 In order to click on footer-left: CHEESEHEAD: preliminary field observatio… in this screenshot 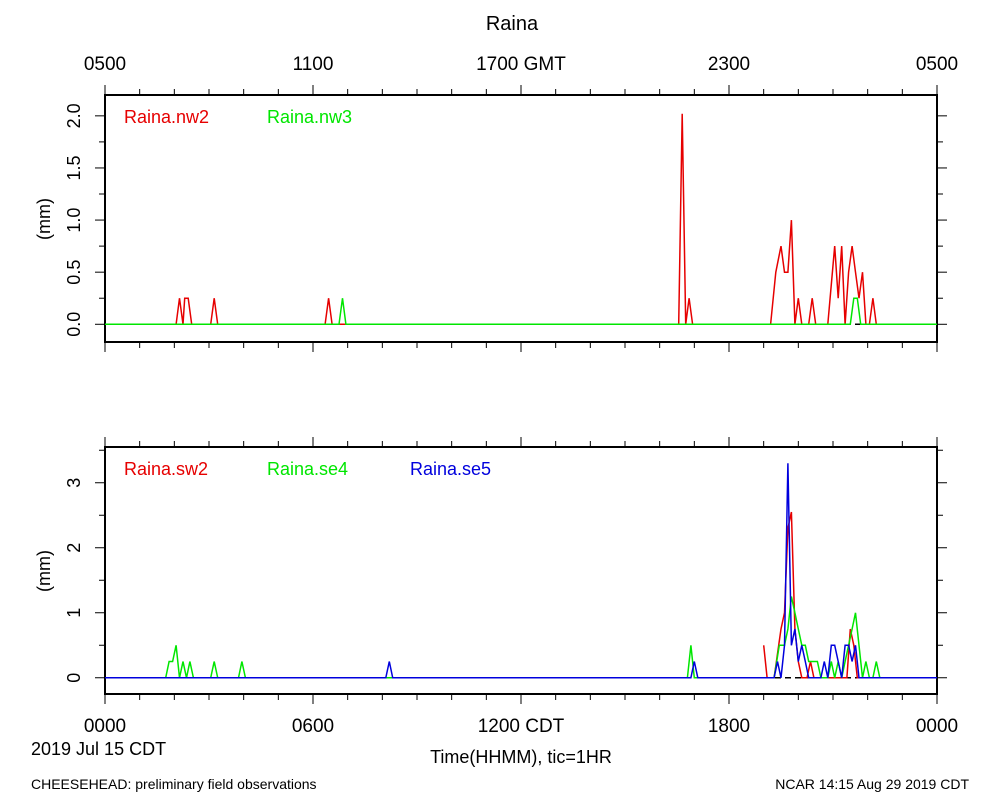, I will do `click(174, 784)`.